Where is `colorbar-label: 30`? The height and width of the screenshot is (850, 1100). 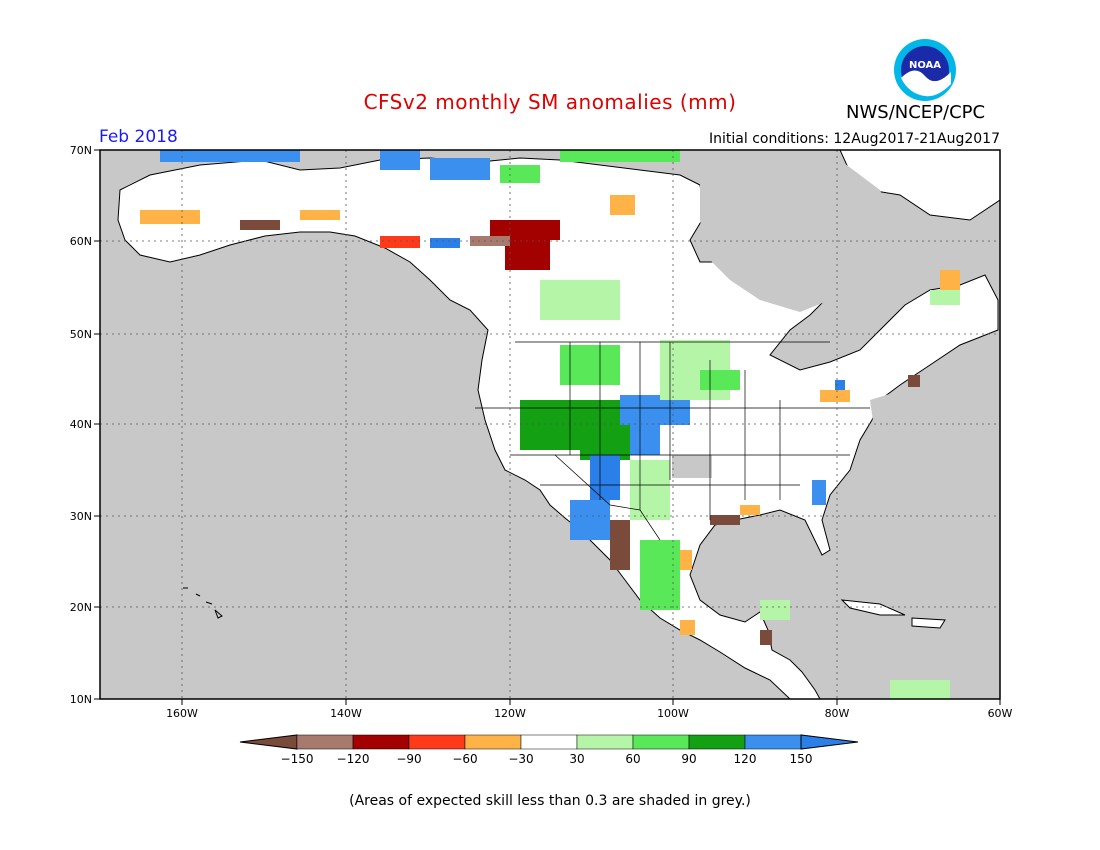 colorbar-label: 30 is located at coordinates (576, 759).